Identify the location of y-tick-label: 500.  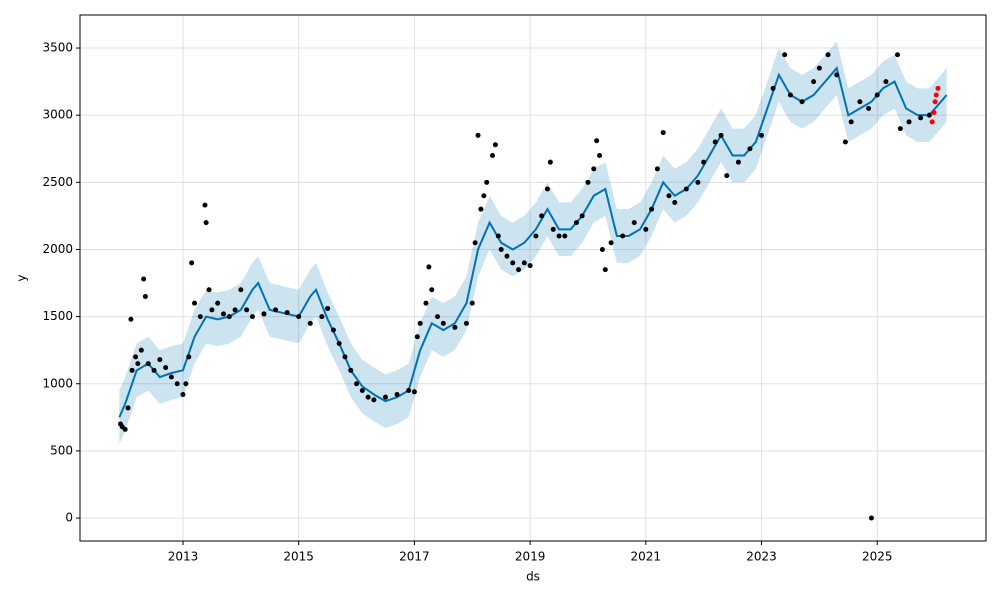
(61, 450).